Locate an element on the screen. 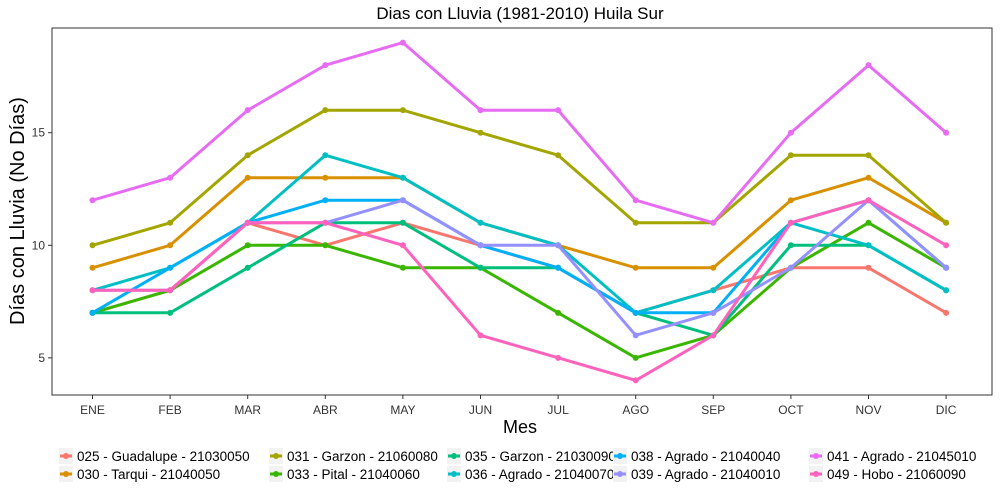 This screenshot has width=1000, height=500. legend-item: 033 - Pital - 21040060 is located at coordinates (344, 474).